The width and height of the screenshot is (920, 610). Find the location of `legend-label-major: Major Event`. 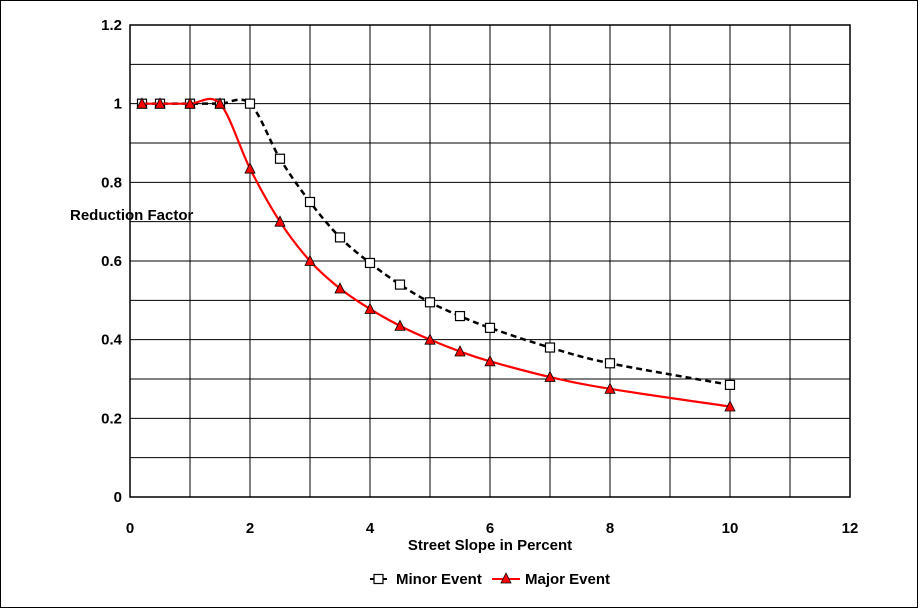

legend-label-major: Major Event is located at coordinates (567, 579).